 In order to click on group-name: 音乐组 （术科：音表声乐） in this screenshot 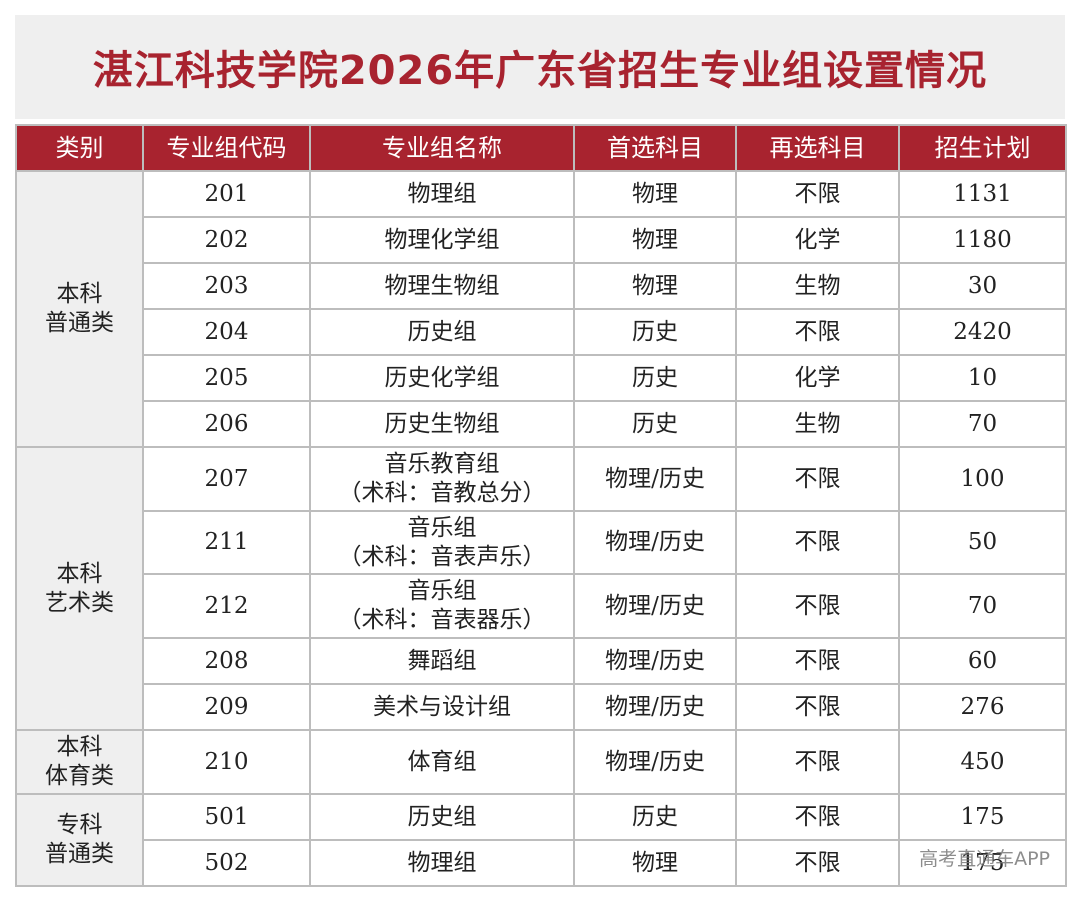, I will do `click(442, 542)`.